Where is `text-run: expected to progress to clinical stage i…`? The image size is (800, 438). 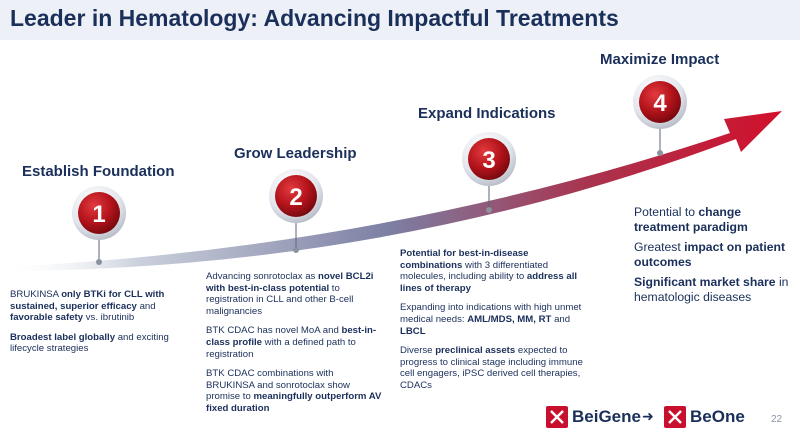 text-run: expected to progress to clinical stage i… is located at coordinates (491, 368).